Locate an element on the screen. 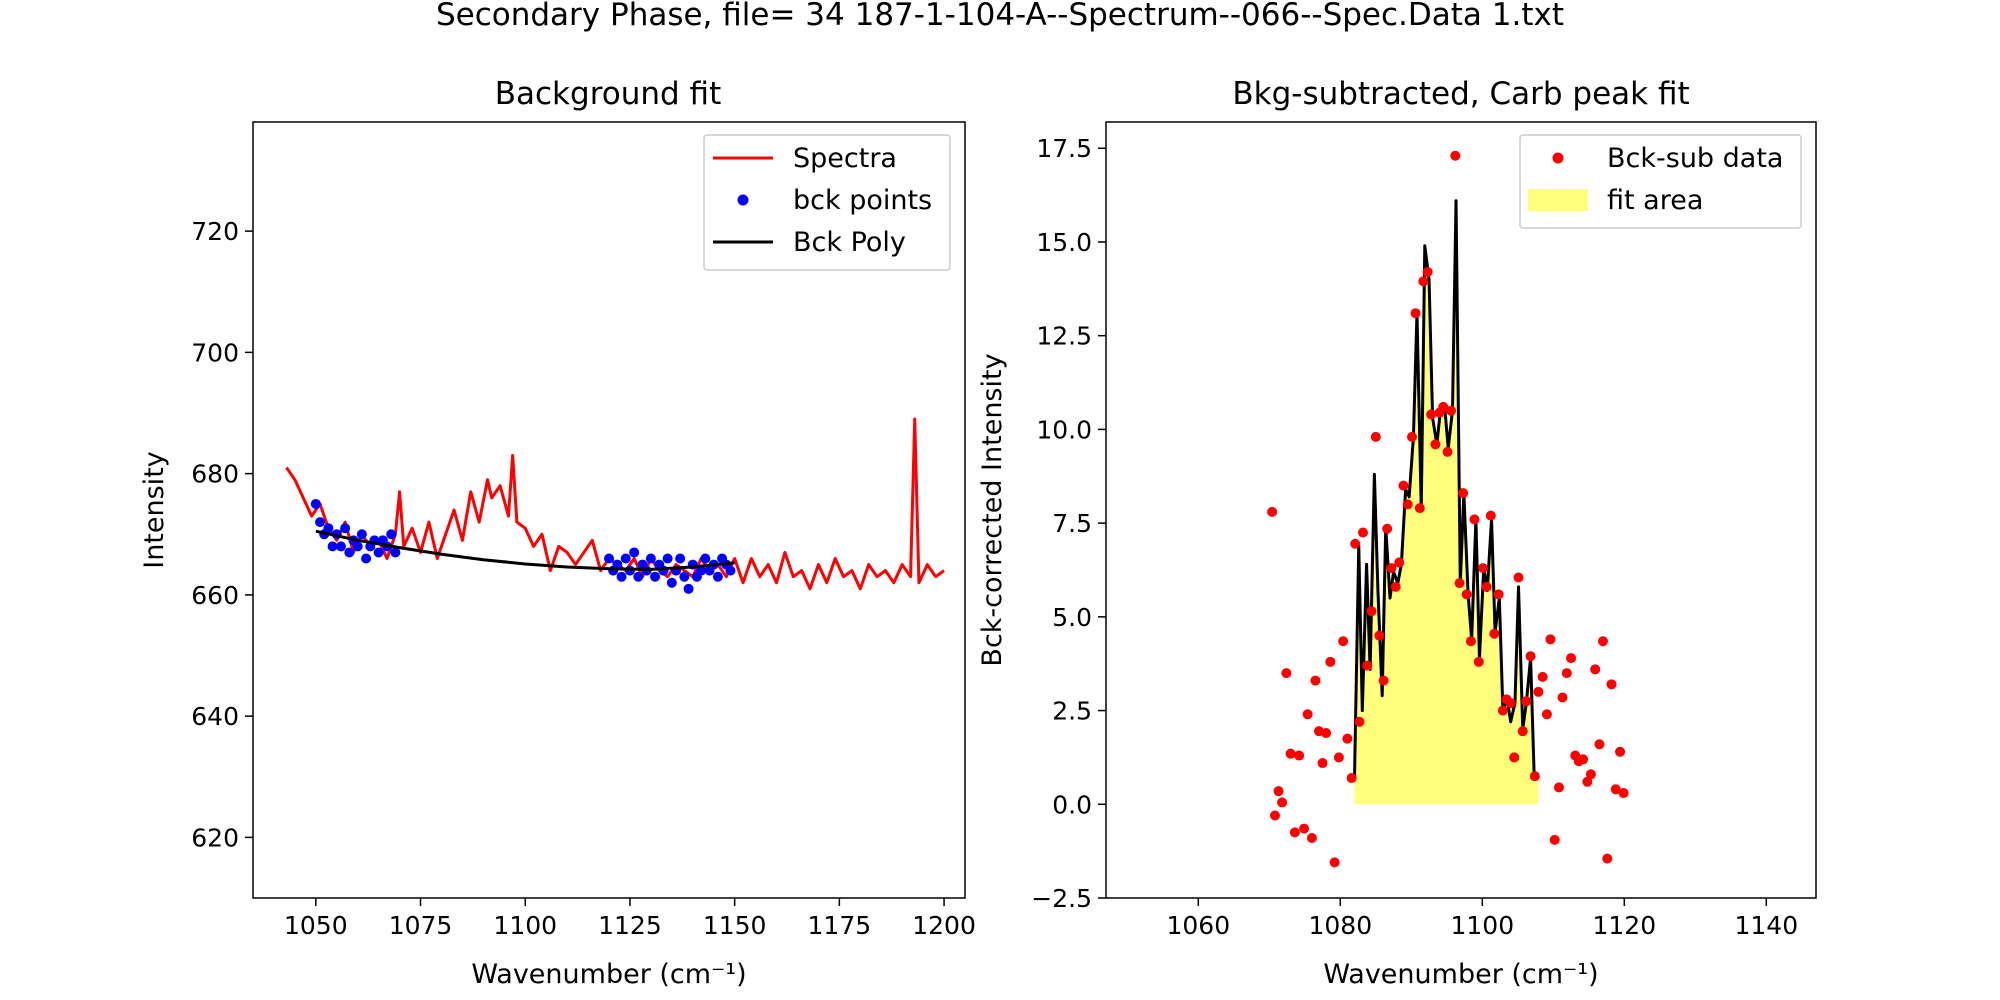 The height and width of the screenshot is (1000, 2000). x-tick-label: 1080 is located at coordinates (1340, 925).